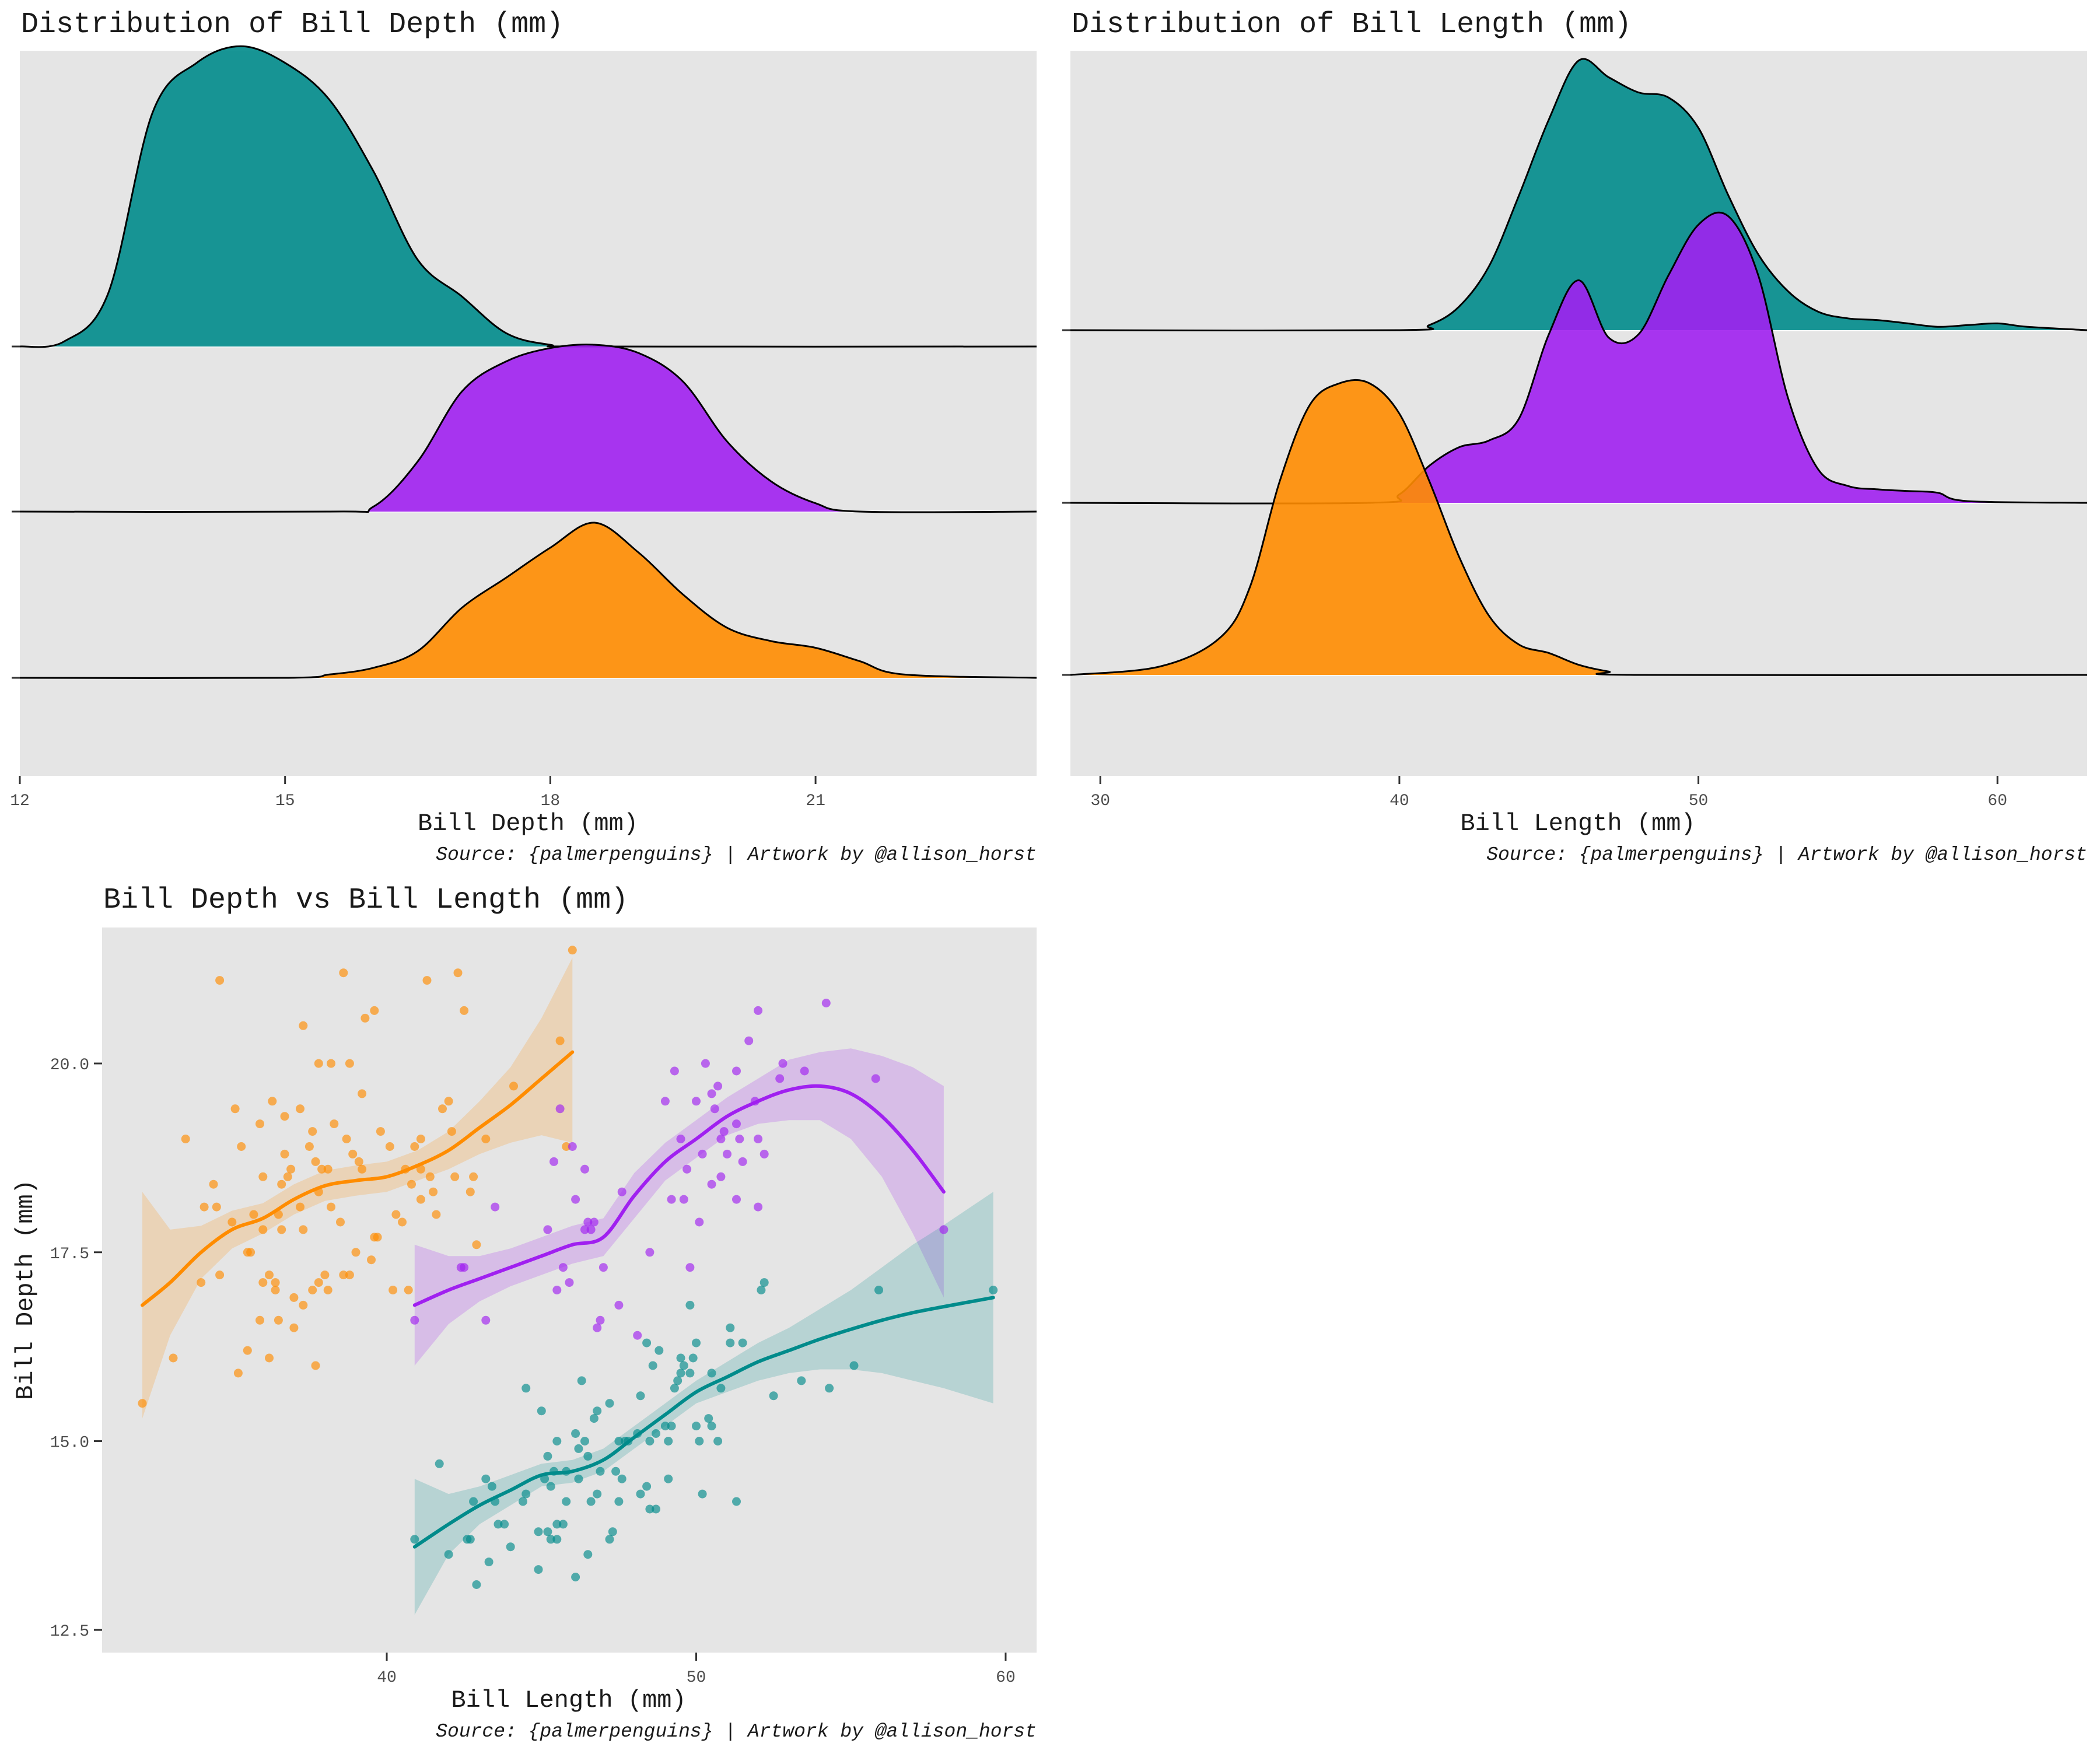  What do you see at coordinates (551, 801) in the screenshot?
I see `bill-depth-x-tick-label-18: 18` at bounding box center [551, 801].